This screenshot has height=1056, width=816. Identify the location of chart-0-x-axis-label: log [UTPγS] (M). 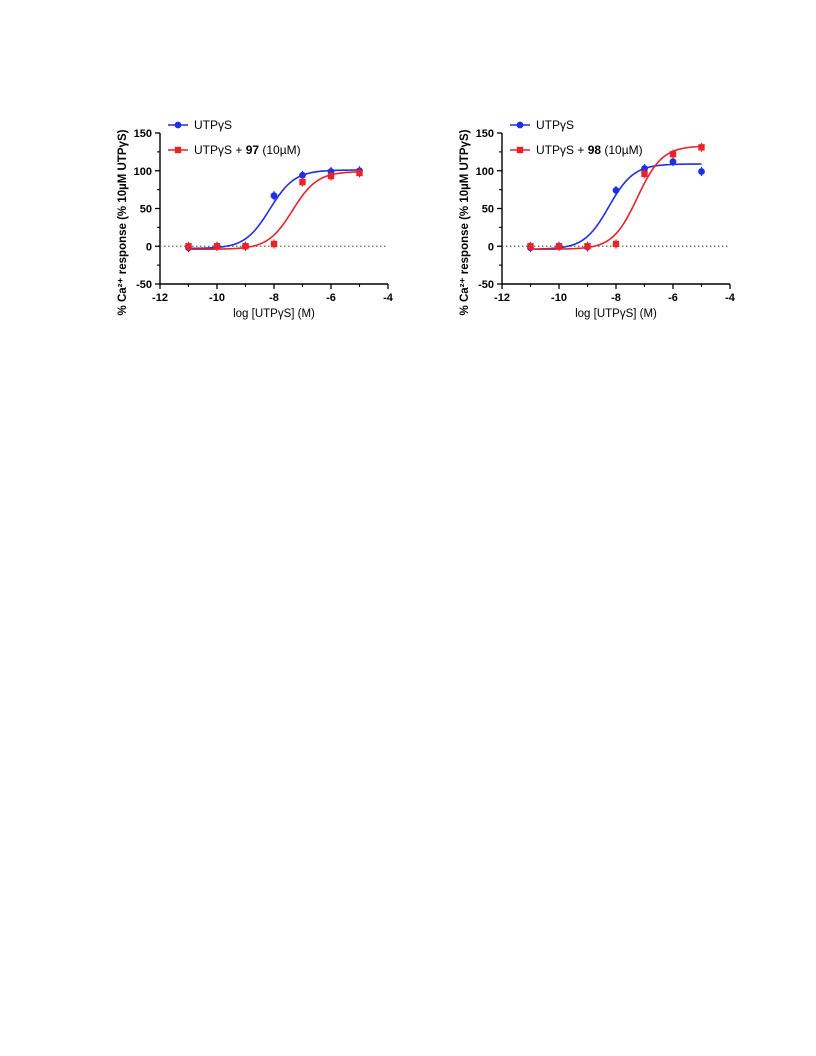
(274, 314).